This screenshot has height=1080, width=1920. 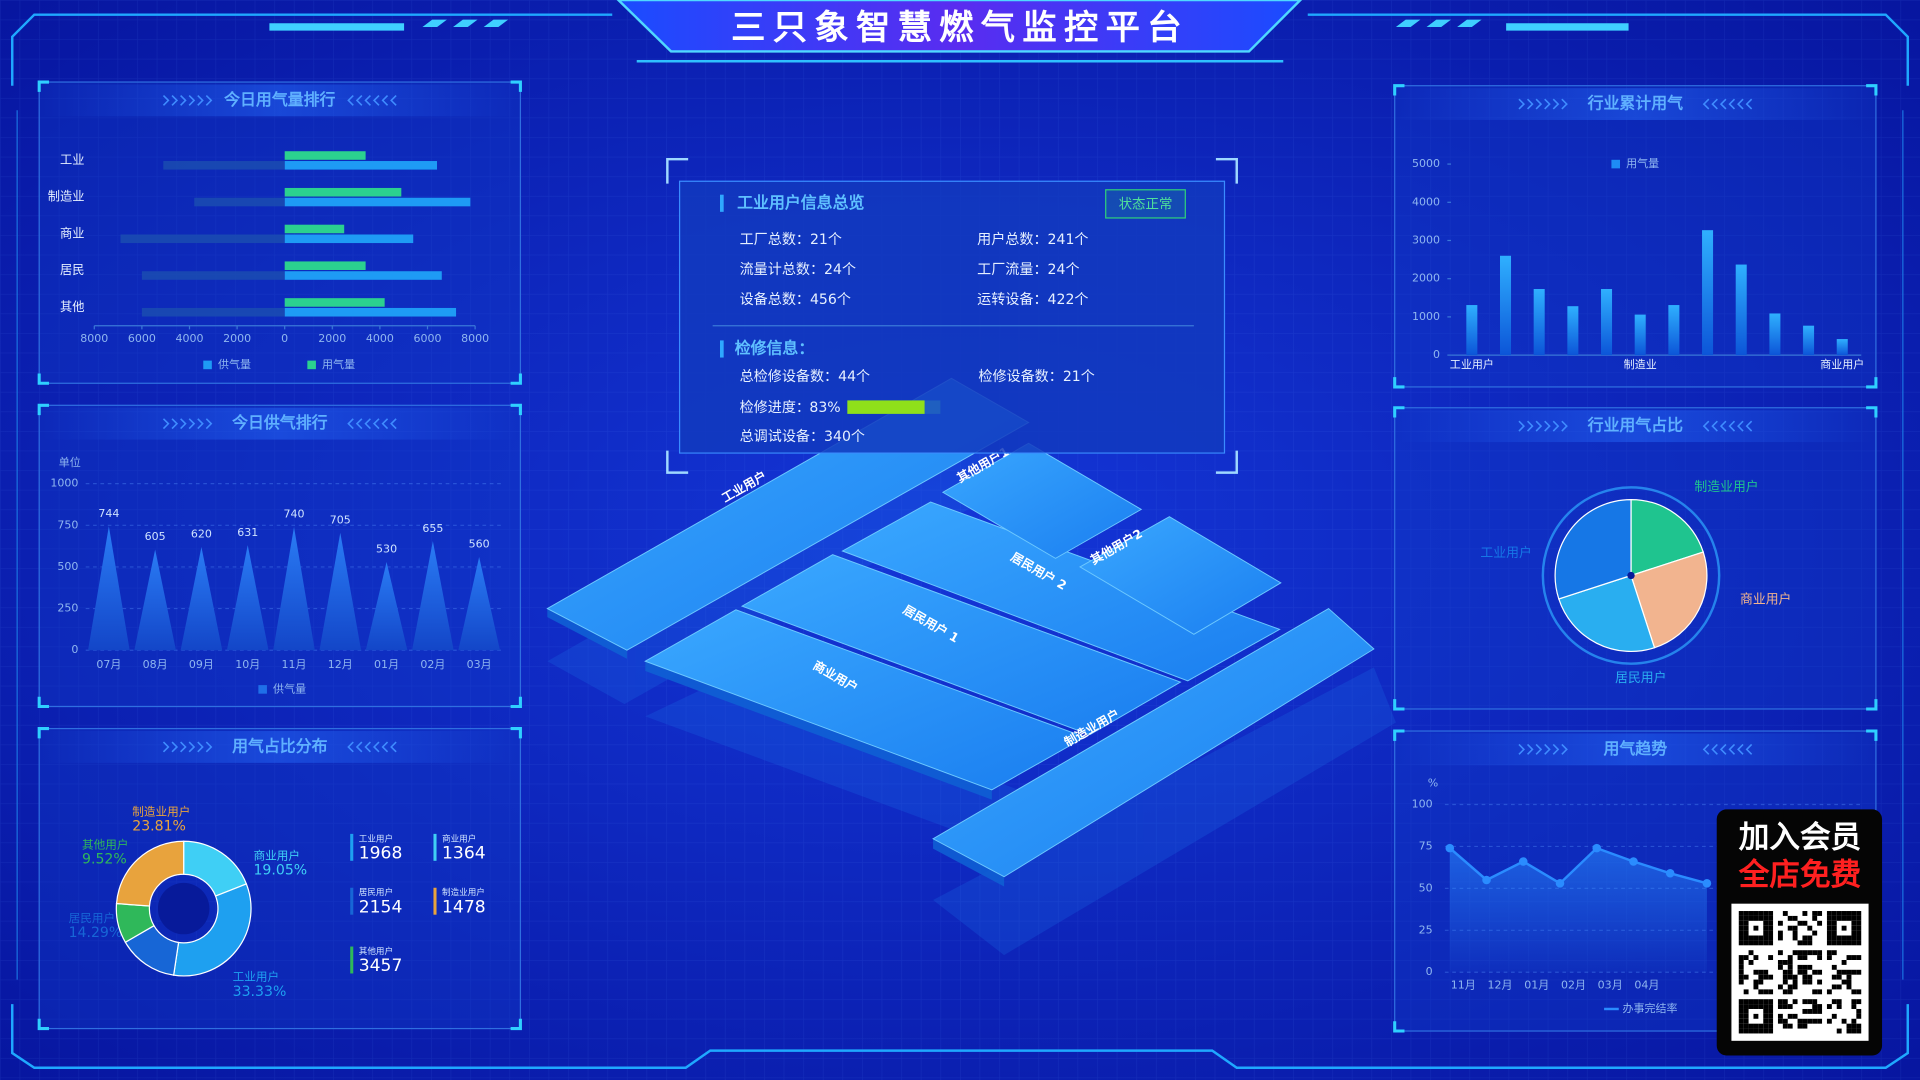 What do you see at coordinates (96, 933) in the screenshot?
I see `slice-value: 14.29%` at bounding box center [96, 933].